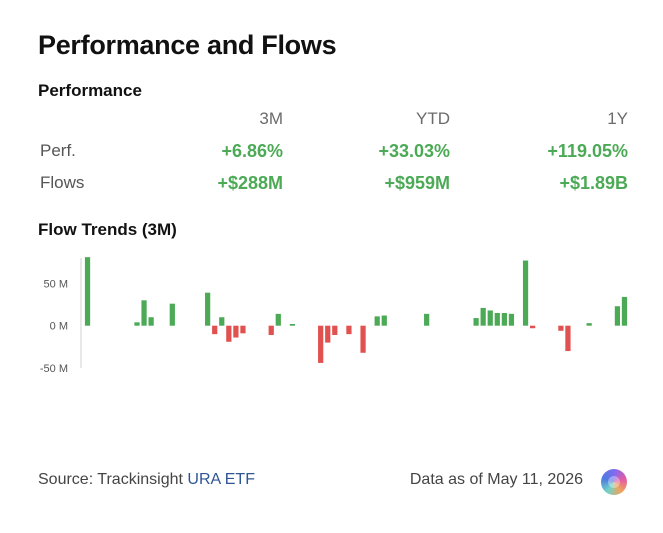 This screenshot has width=663, height=533. I want to click on data-date: Data as of May 11, 2026, so click(496, 479).